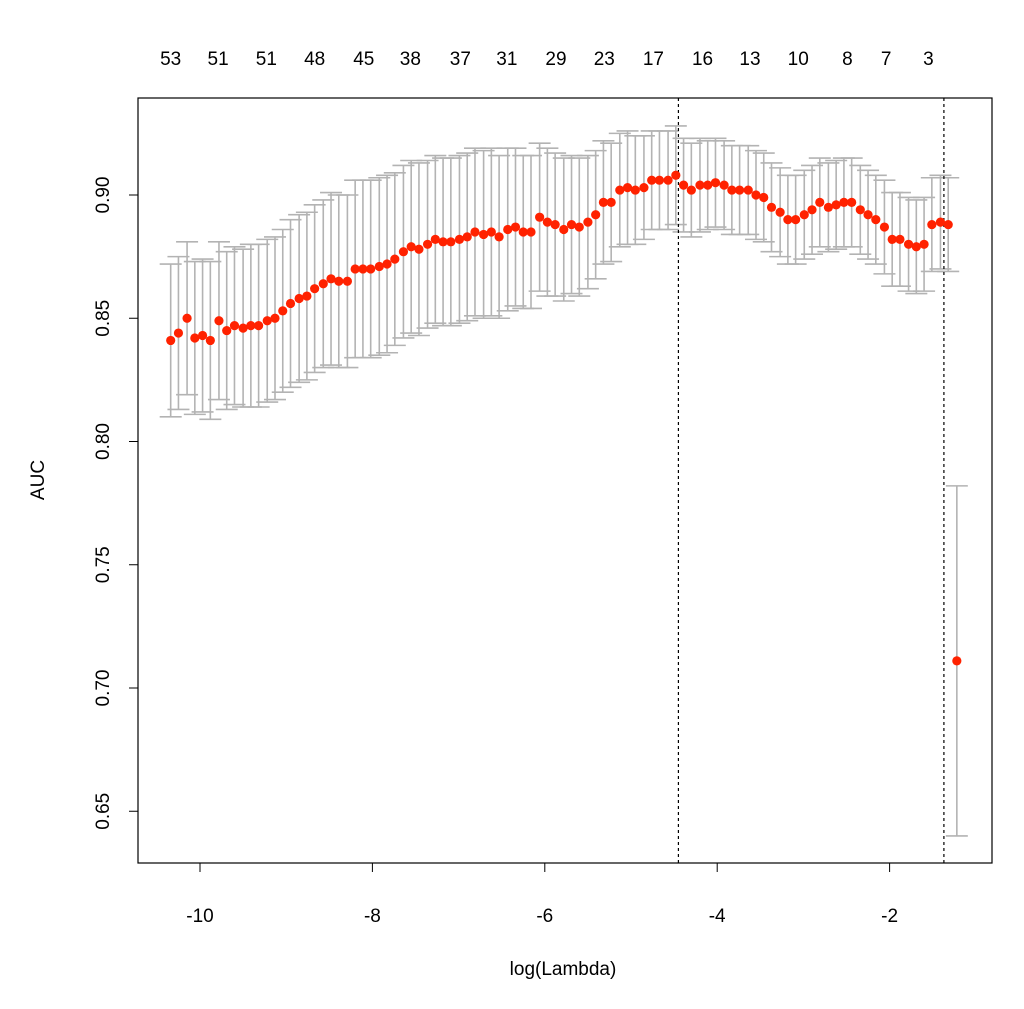  Describe the element at coordinates (103, 688) in the screenshot. I see `y-tick-label: 0.70` at that location.